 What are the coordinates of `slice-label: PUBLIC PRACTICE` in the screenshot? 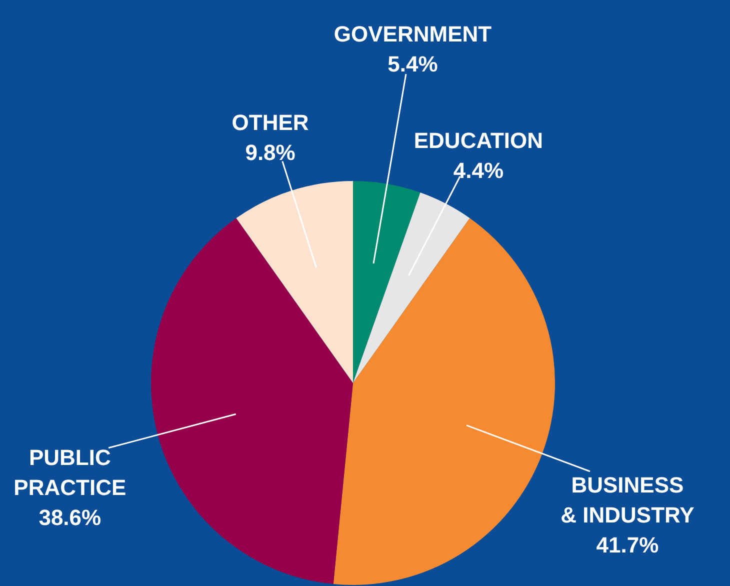 It's located at (70, 472).